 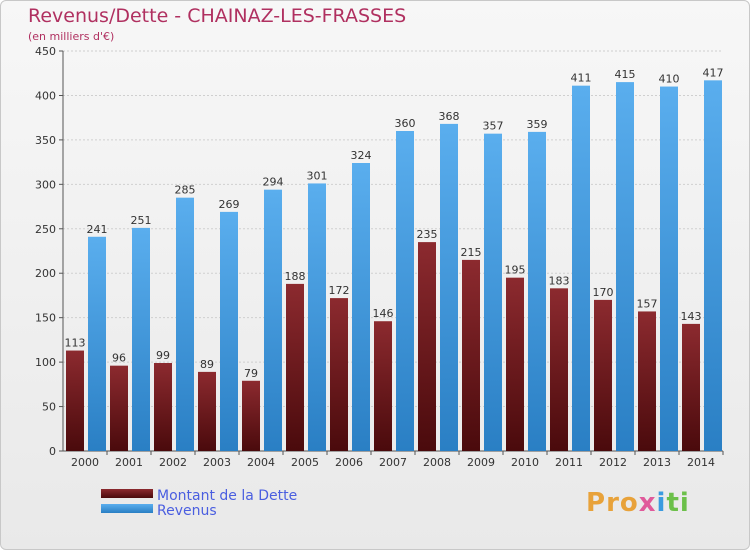 I want to click on value-label-revenus: 368, so click(x=449, y=116).